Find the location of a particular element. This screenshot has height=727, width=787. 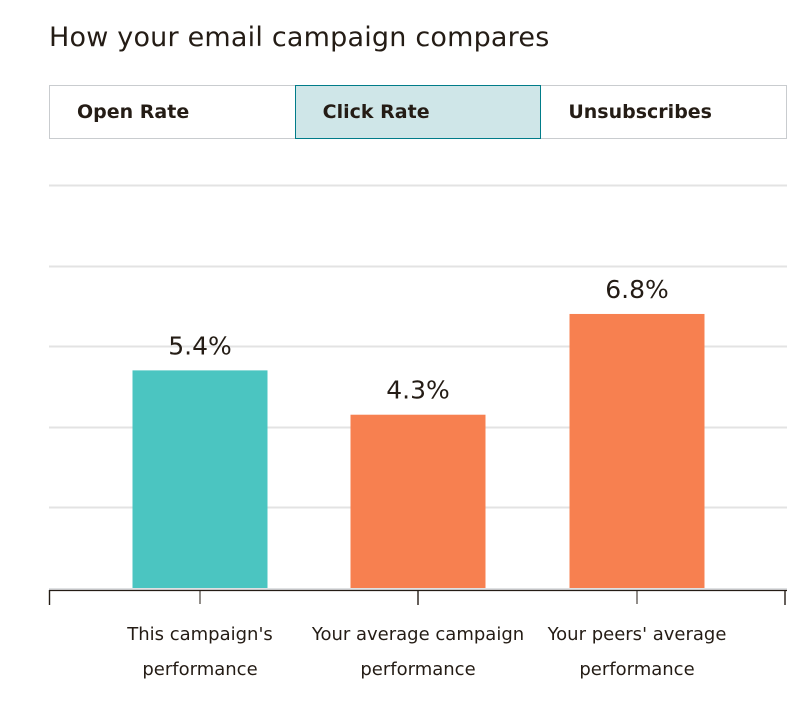

tab-open-rate: Open Rate is located at coordinates (172, 112).